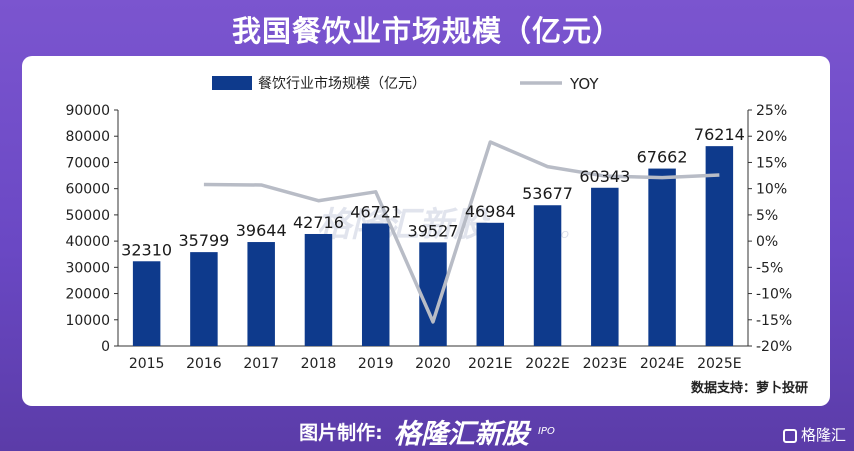  I want to click on bar-value-label: 46721, so click(375, 211).